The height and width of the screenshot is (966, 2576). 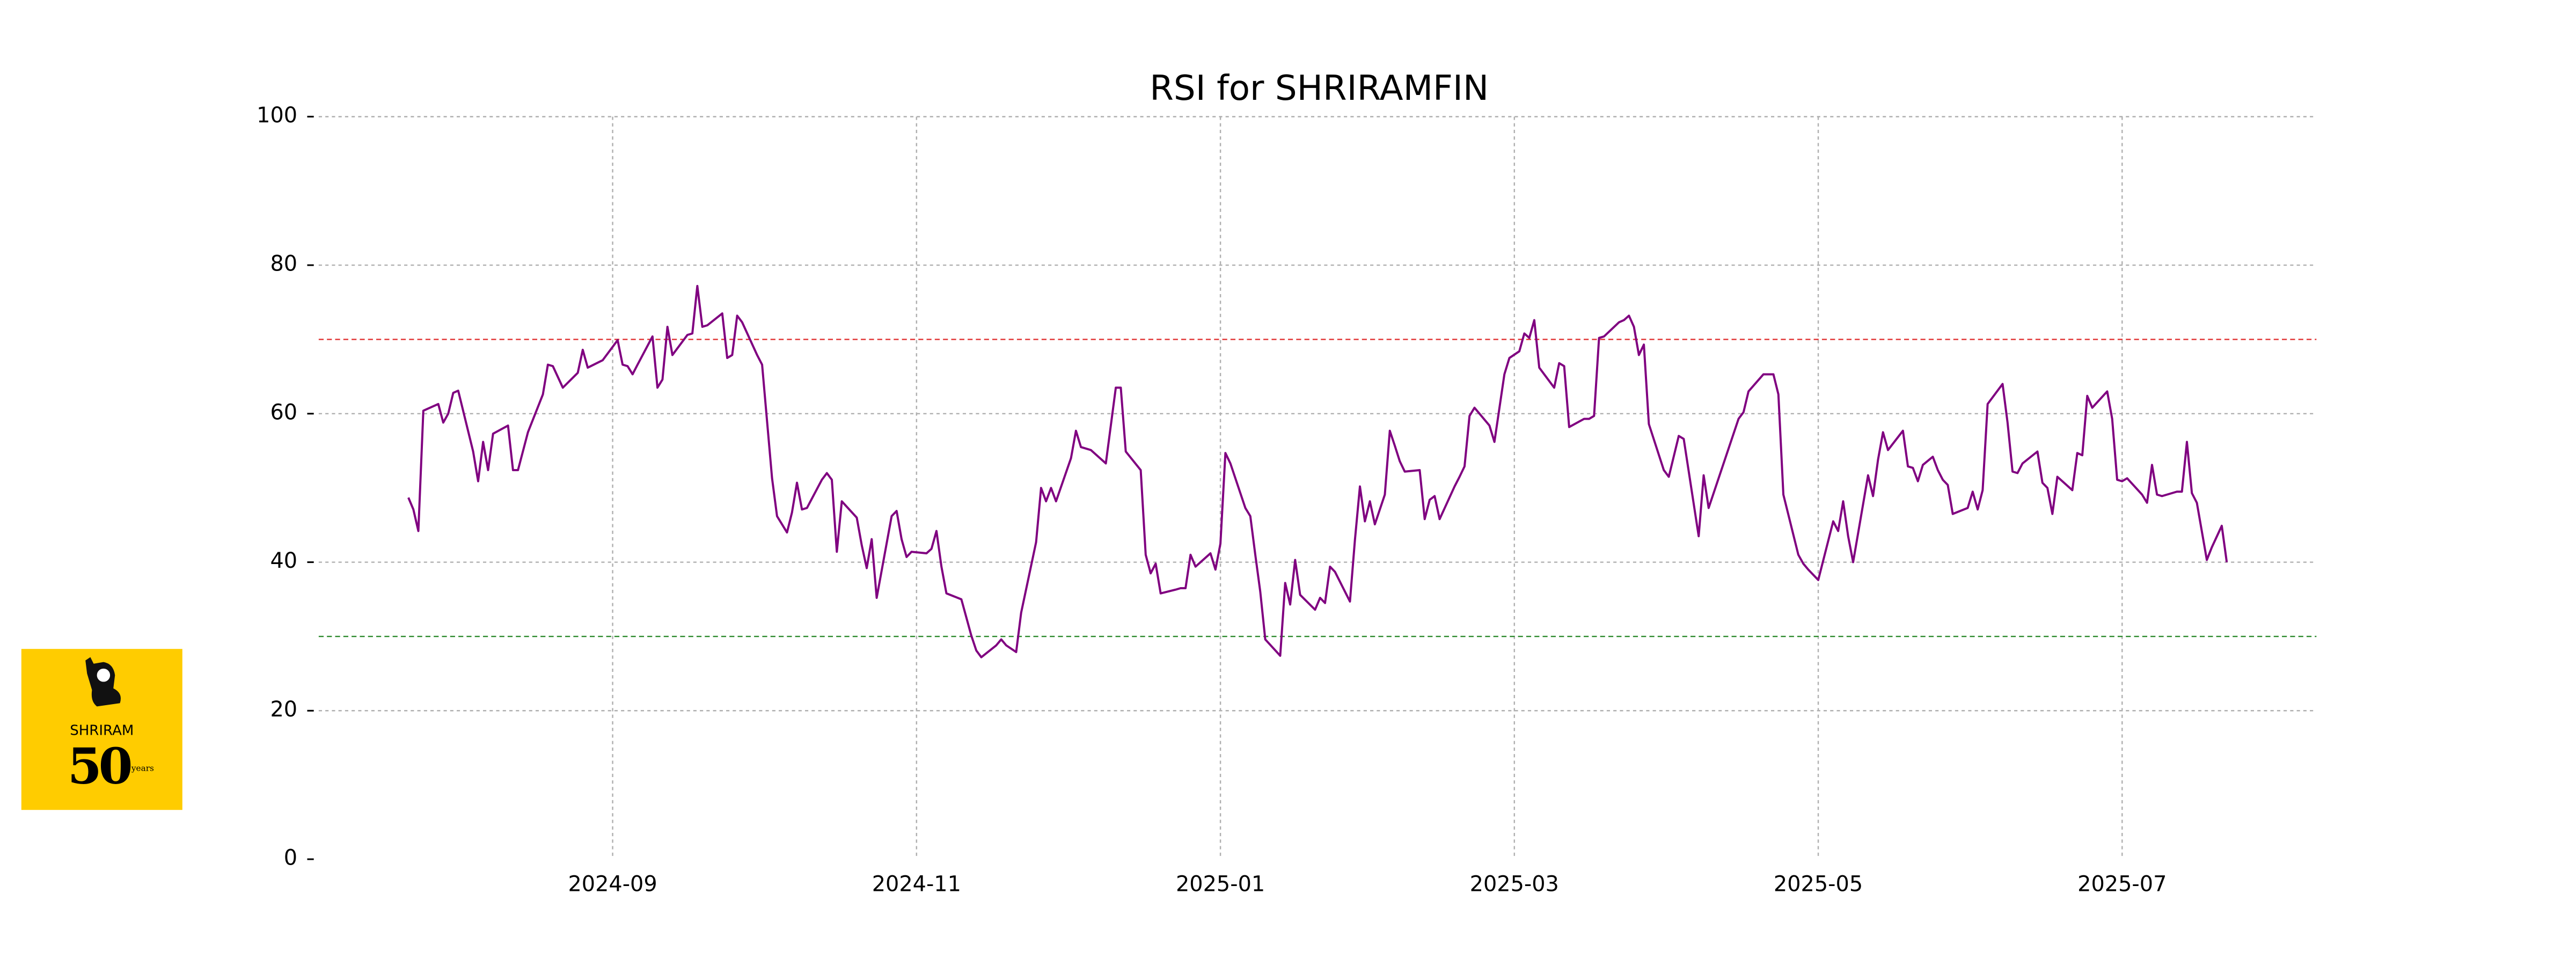 What do you see at coordinates (2122, 884) in the screenshot?
I see `x-tick-label: 2025-07` at bounding box center [2122, 884].